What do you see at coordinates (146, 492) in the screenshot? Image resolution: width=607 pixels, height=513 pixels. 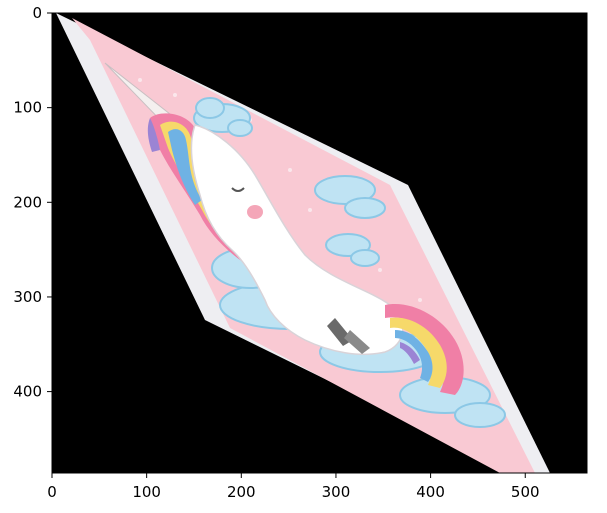 I see `x-tick-label: 100` at bounding box center [146, 492].